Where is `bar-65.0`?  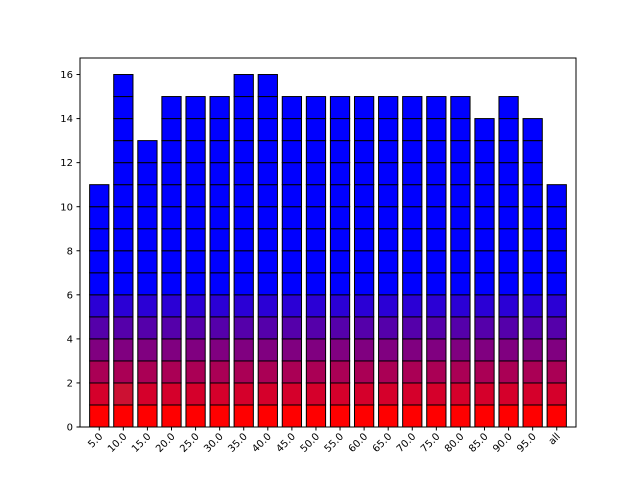 bar-65.0 is located at coordinates (388, 262).